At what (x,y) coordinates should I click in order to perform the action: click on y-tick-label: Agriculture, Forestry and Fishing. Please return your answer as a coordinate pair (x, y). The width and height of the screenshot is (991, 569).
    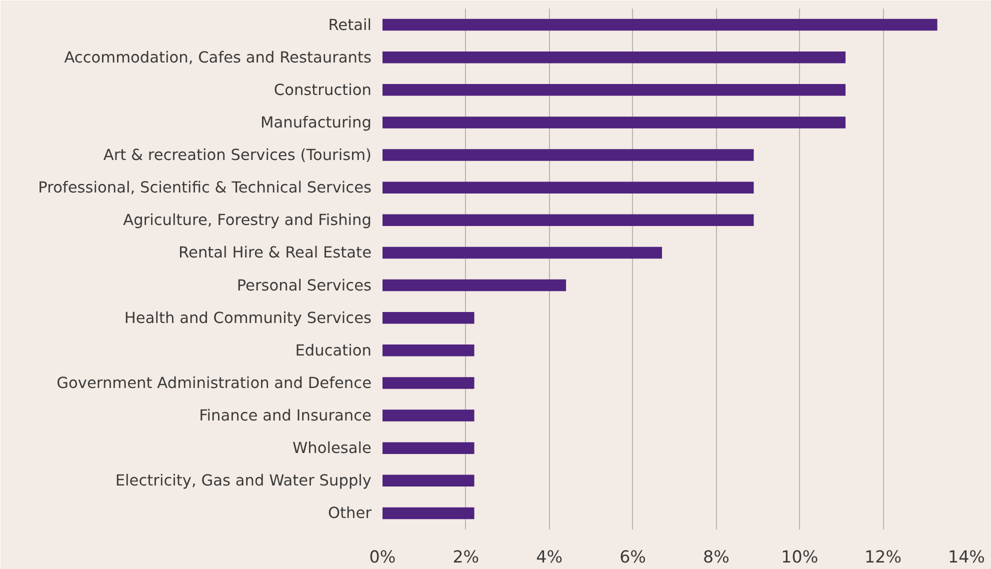
    Looking at the image, I should click on (247, 220).